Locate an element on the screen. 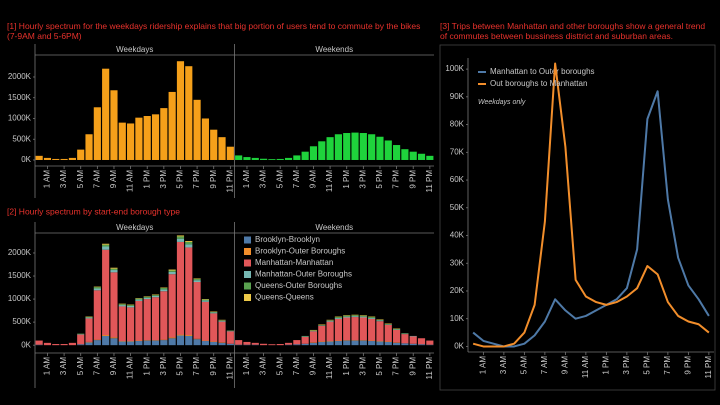 The width and height of the screenshot is (720, 405). x-tick-label: 1 PM is located at coordinates (146, 179).